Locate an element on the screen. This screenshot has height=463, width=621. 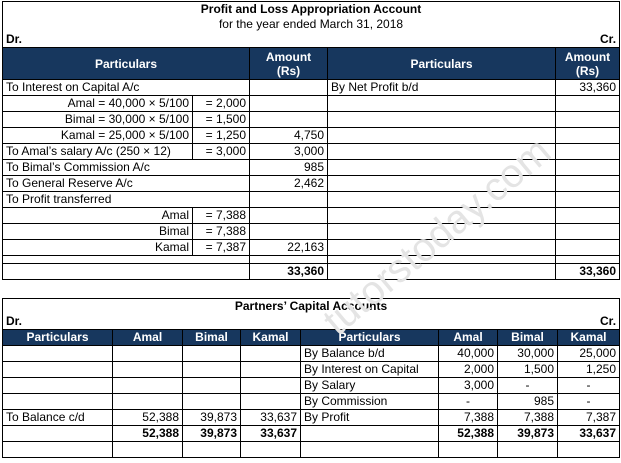
cell: 7,387 is located at coordinates (588, 417).